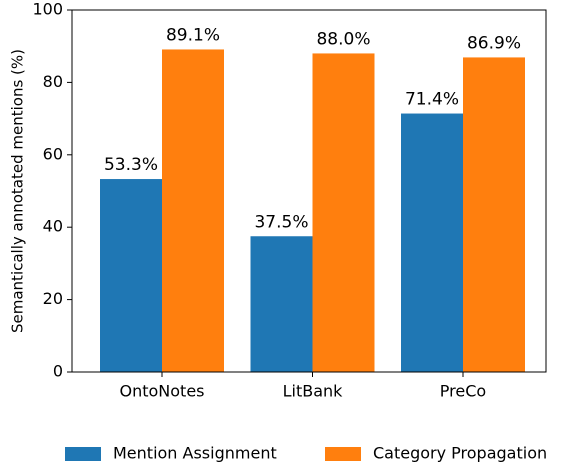 The image size is (561, 466). Describe the element at coordinates (53, 298) in the screenshot. I see `y-tick-label: 20` at that location.